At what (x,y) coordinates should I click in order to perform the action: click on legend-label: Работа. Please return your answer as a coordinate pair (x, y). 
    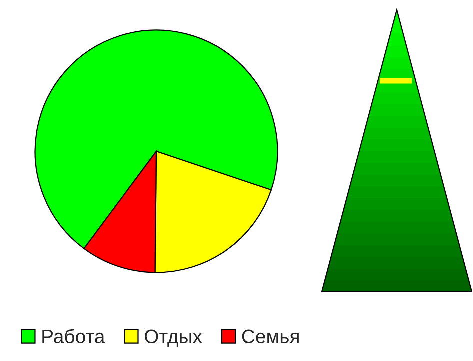
    Looking at the image, I should click on (74, 336).